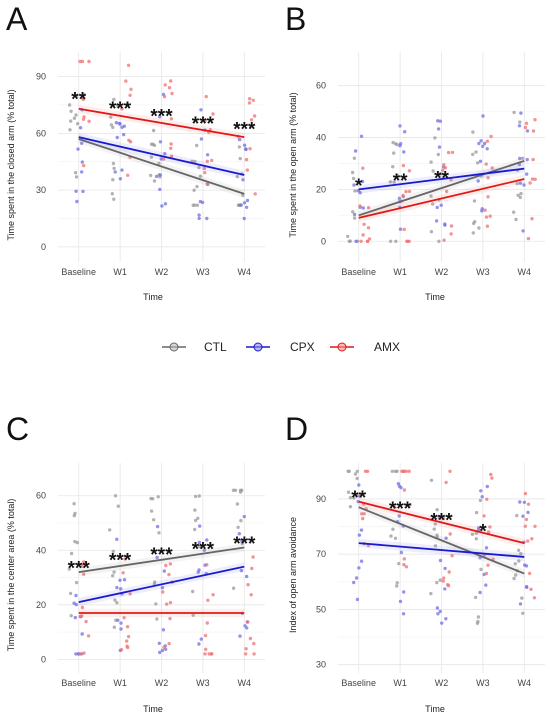 Image resolution: width=550 pixels, height=716 pixels. What do you see at coordinates (483, 683) in the screenshot?
I see `x-tick-label: W3` at bounding box center [483, 683].